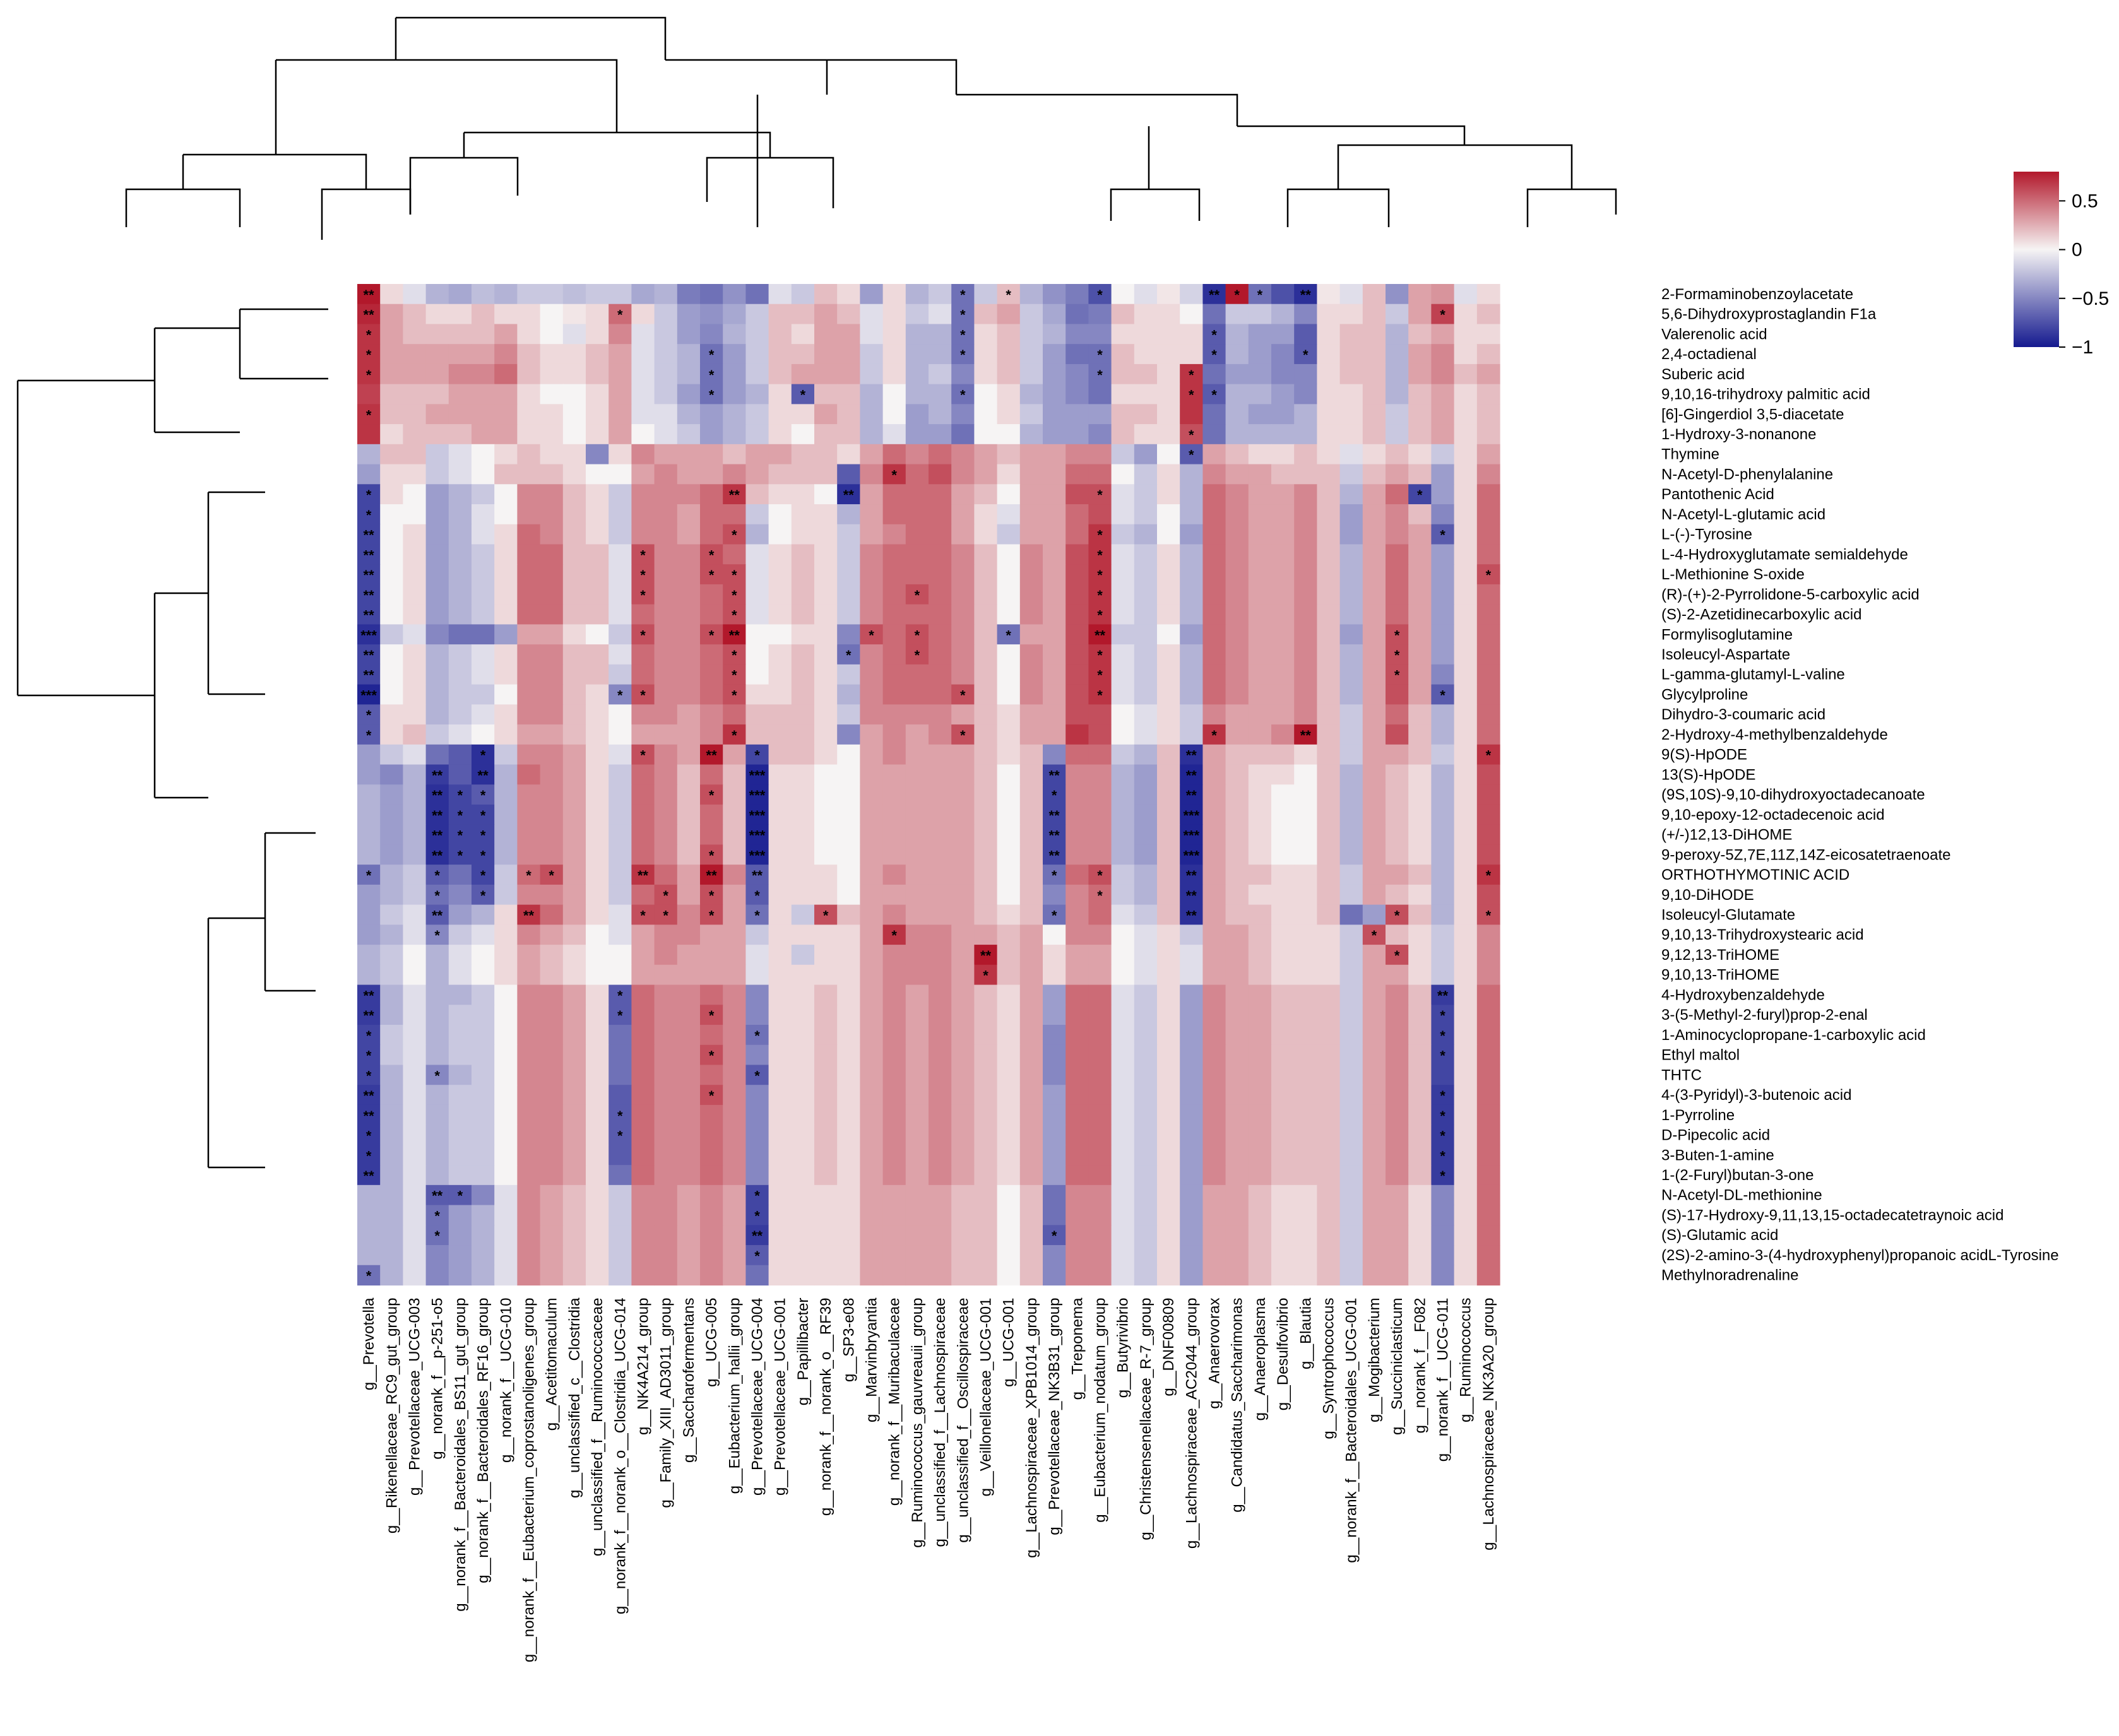  What do you see at coordinates (1282, 1354) in the screenshot?
I see `column-label: g__Desulfovibrio` at bounding box center [1282, 1354].